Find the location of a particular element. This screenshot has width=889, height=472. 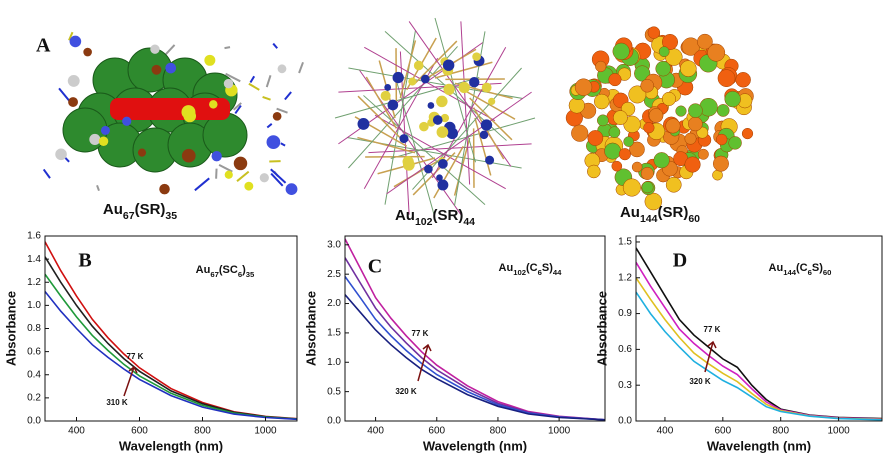

y-tick-label: 0.5 is located at coordinates (334, 391).